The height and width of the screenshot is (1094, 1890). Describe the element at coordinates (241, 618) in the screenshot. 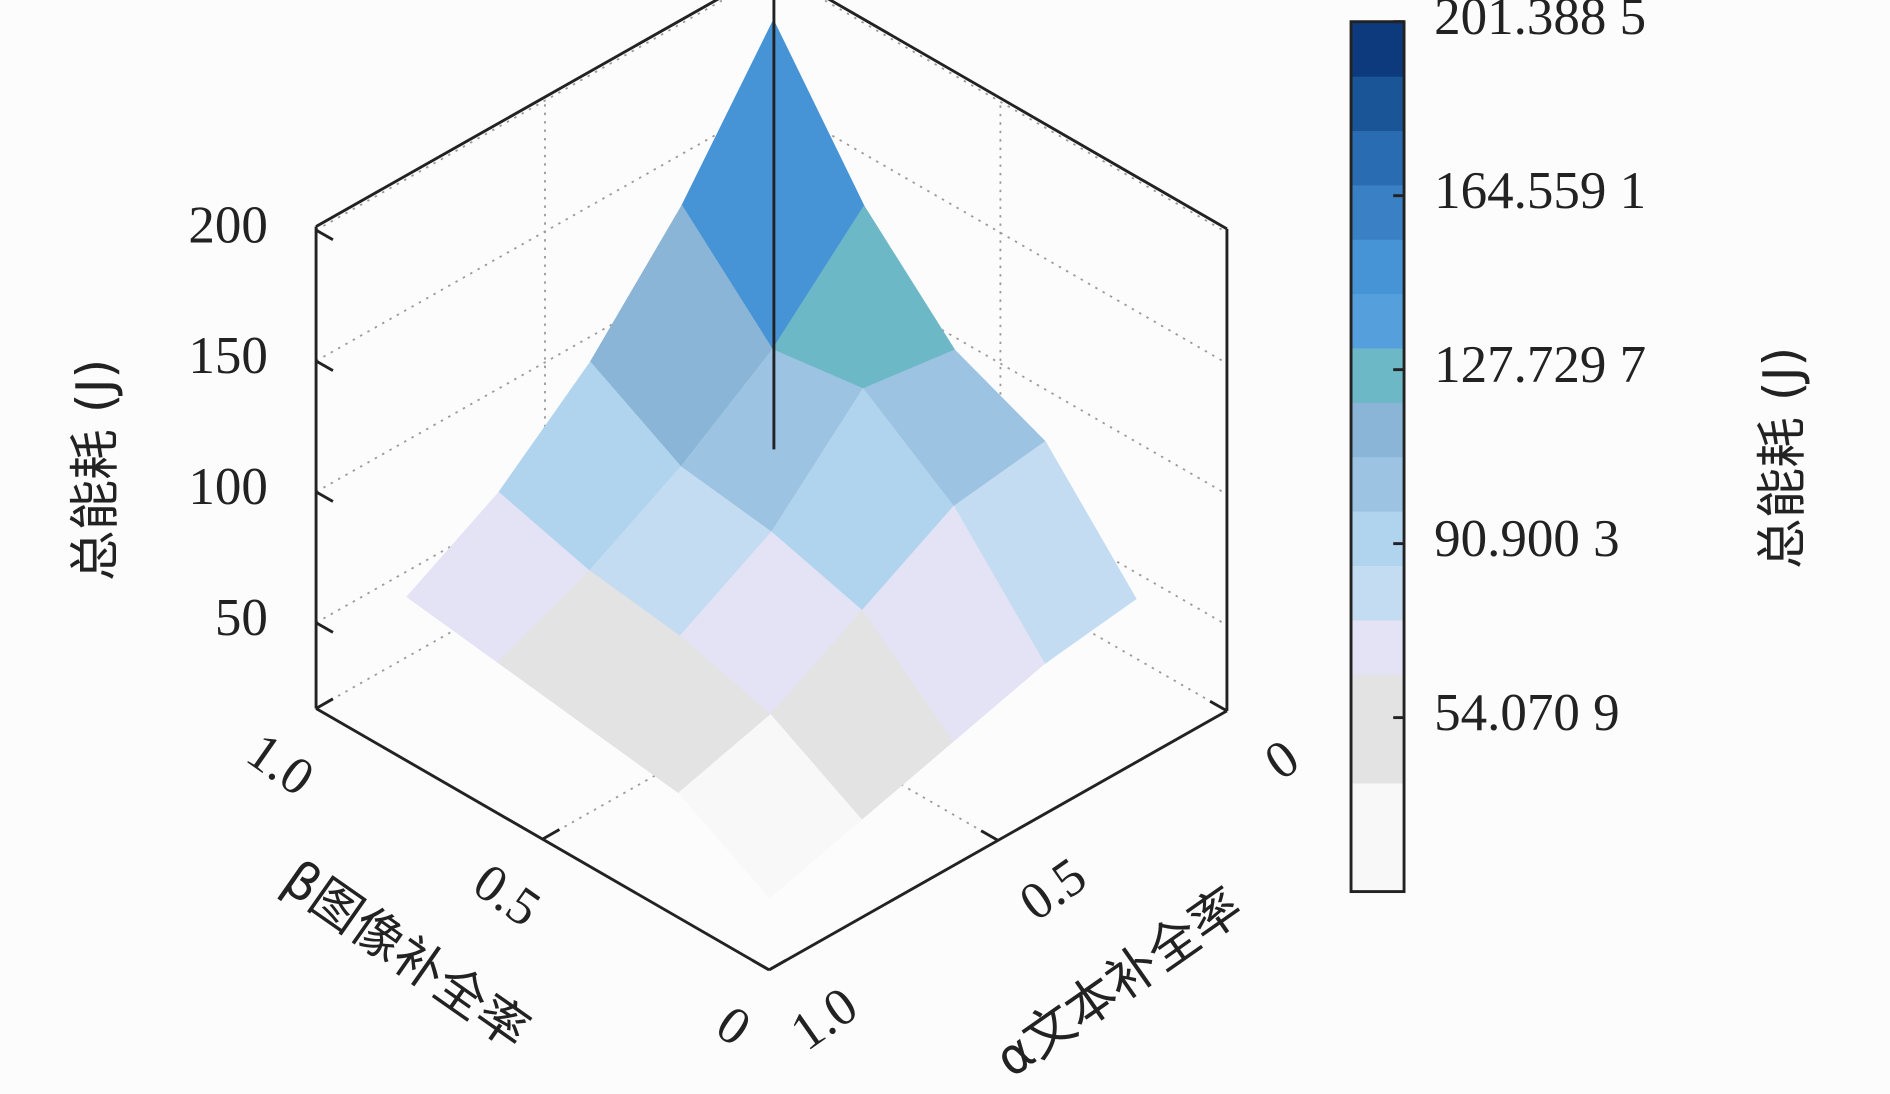

I see `z-tick-label: 50` at that location.